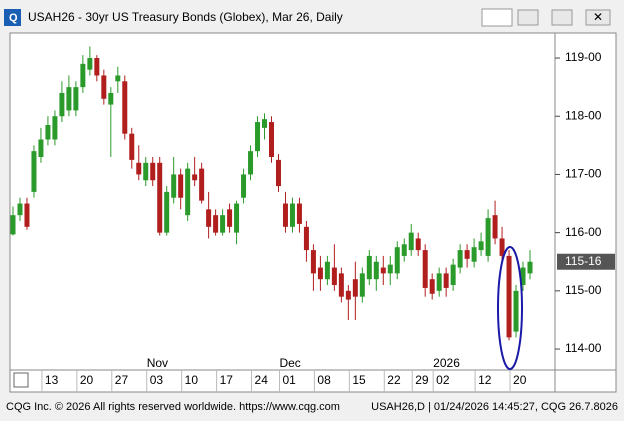 The image size is (624, 421). What do you see at coordinates (583, 290) in the screenshot?
I see `y-tick-label: 115-00` at bounding box center [583, 290].